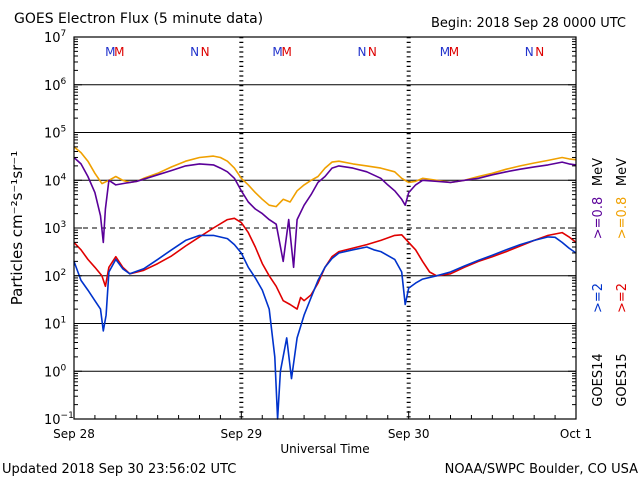  Describe the element at coordinates (324, 449) in the screenshot. I see `x-axis-label: Universal Time` at that location.